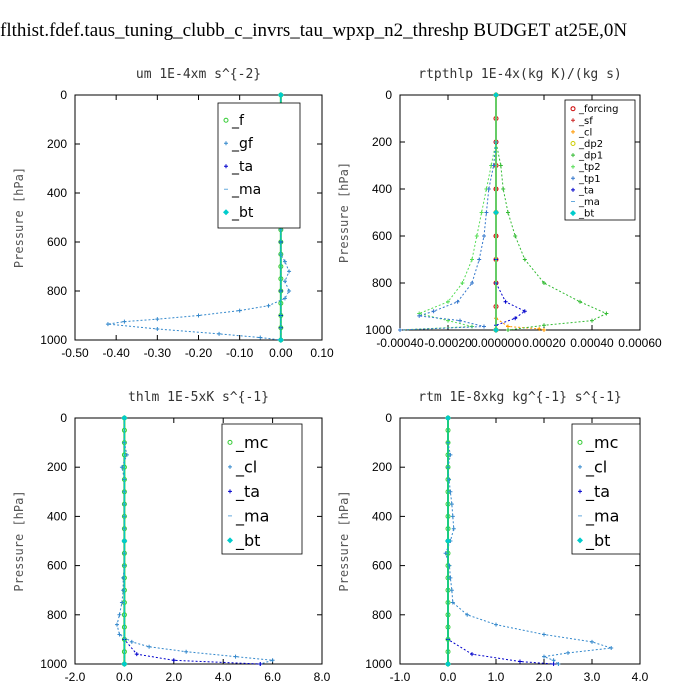  Describe the element at coordinates (448, 677) in the screenshot. I see `x-tick-label: 0.0` at that location.